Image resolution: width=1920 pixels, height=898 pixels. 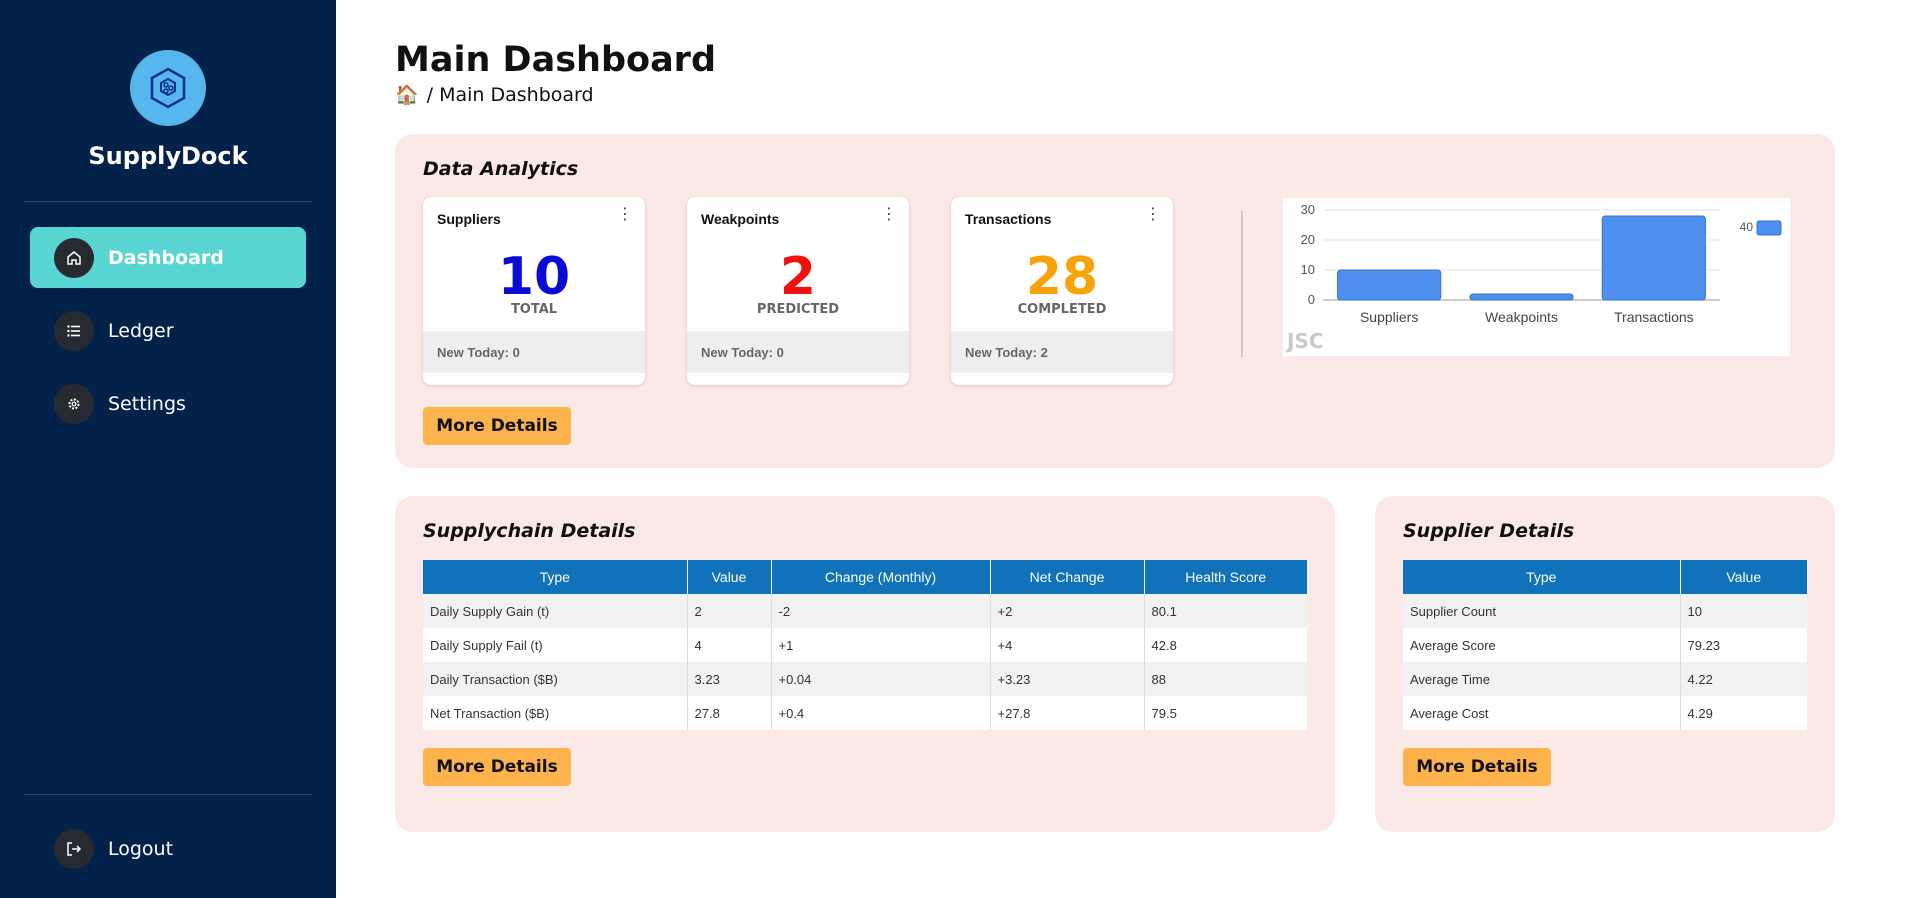 What do you see at coordinates (168, 156) in the screenshot?
I see `app-name: SupplyDock` at bounding box center [168, 156].